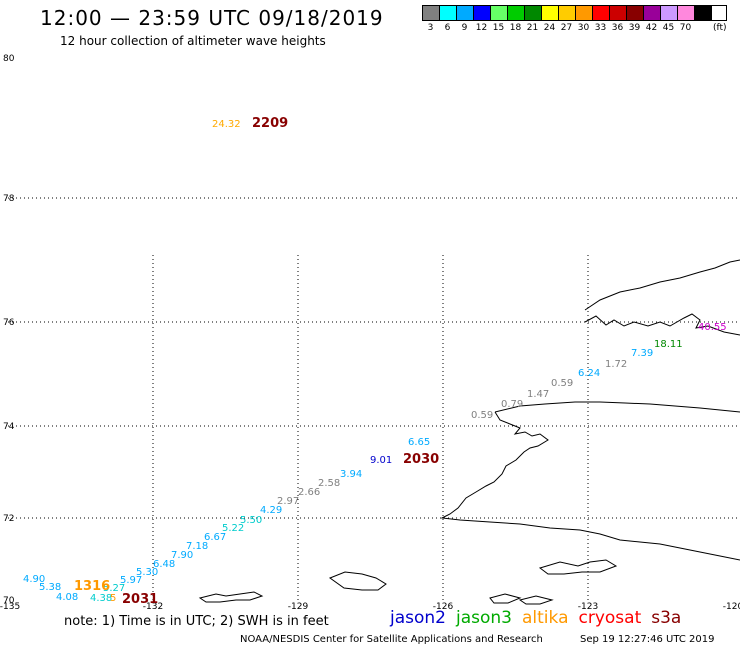 The height and width of the screenshot is (650, 740). I want to click on legend-tick-label, so click(702, 28).